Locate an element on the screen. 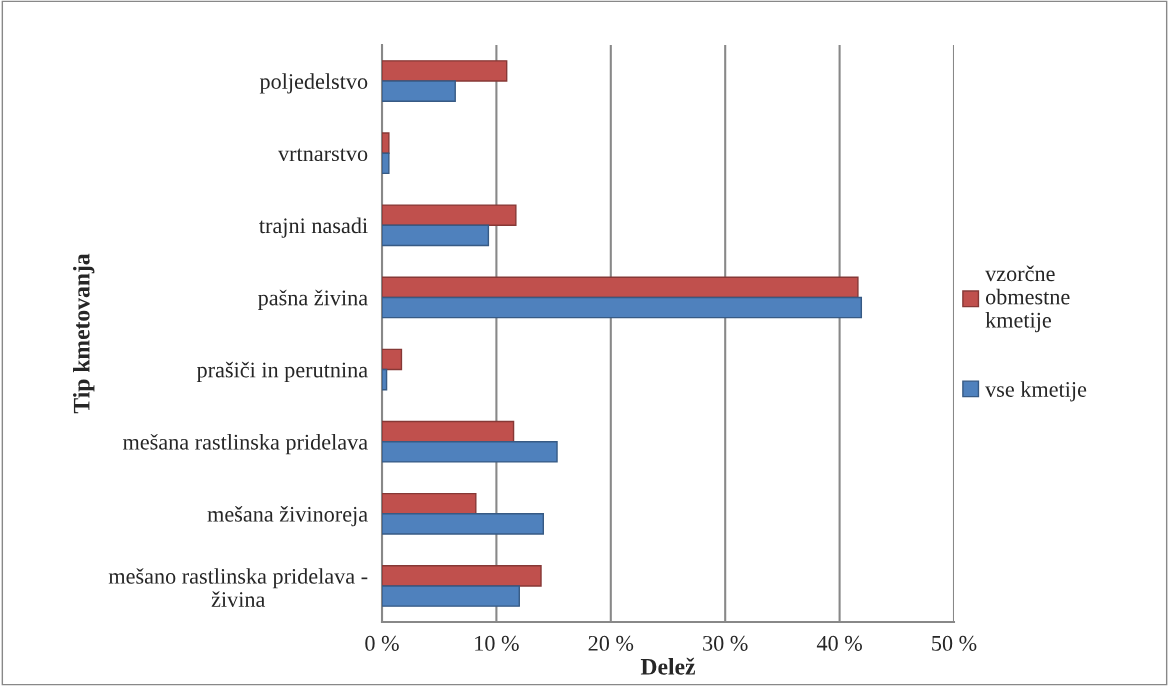  y-tick-label: mešana živinoreja is located at coordinates (287, 516).